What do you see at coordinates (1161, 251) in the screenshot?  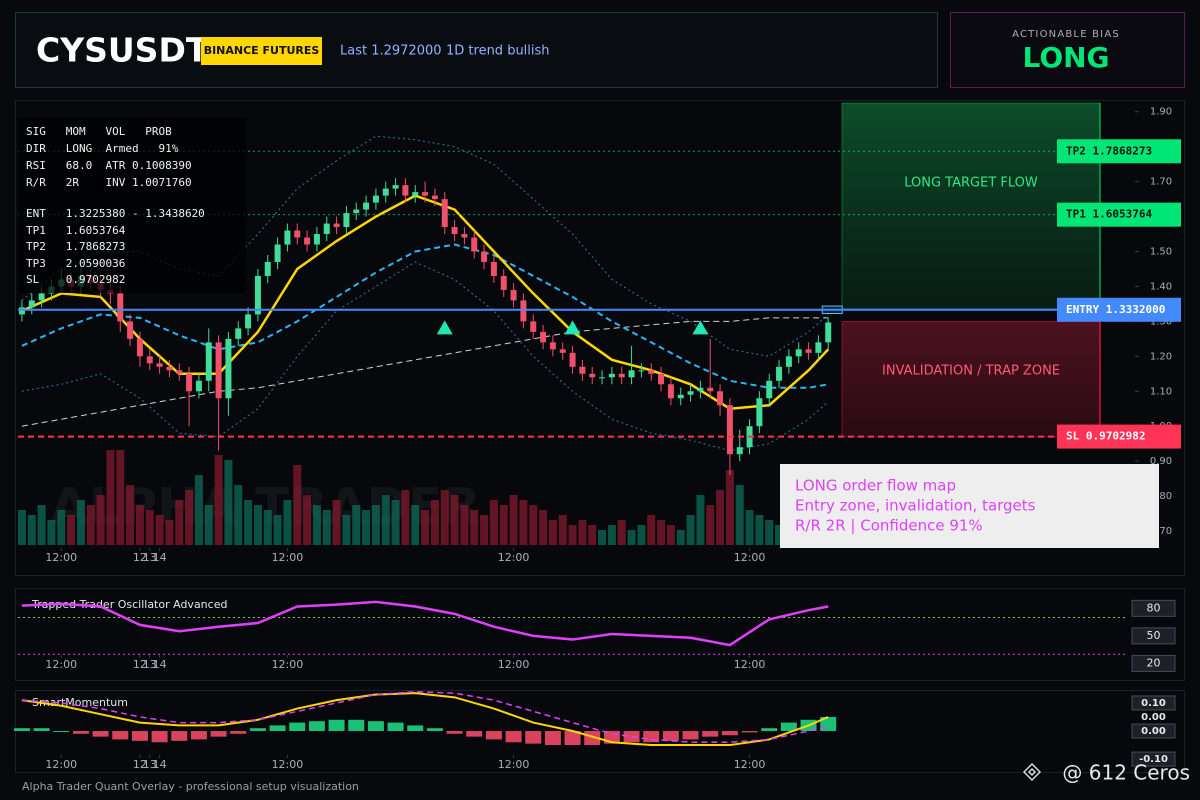 I see `y-tick-label: 1.50` at bounding box center [1161, 251].